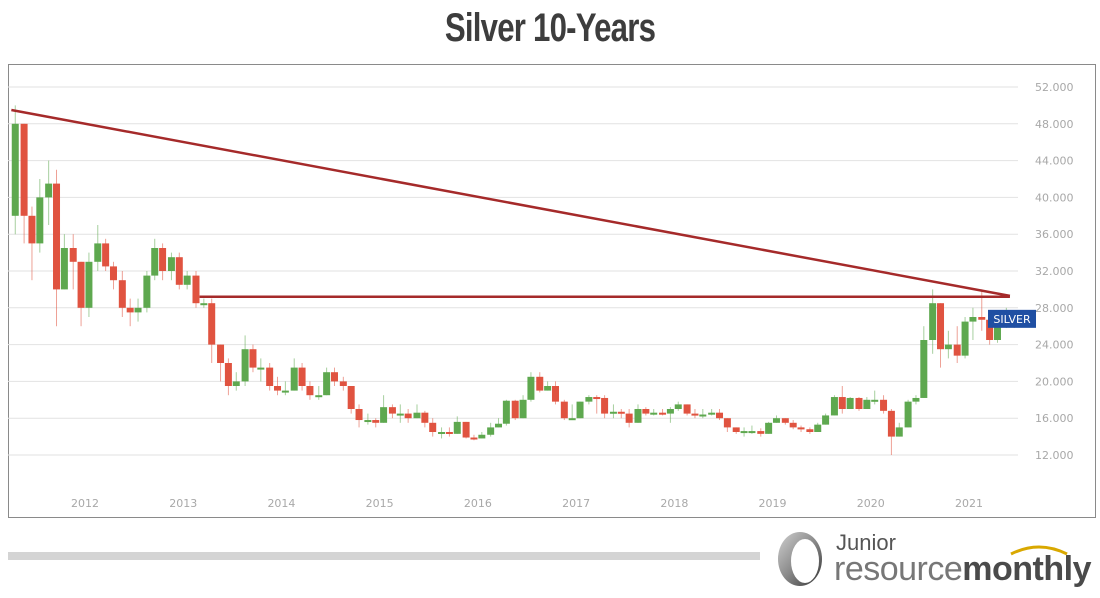 The height and width of the screenshot is (598, 1100). What do you see at coordinates (871, 503) in the screenshot?
I see `svg-text: 2020` at bounding box center [871, 503].